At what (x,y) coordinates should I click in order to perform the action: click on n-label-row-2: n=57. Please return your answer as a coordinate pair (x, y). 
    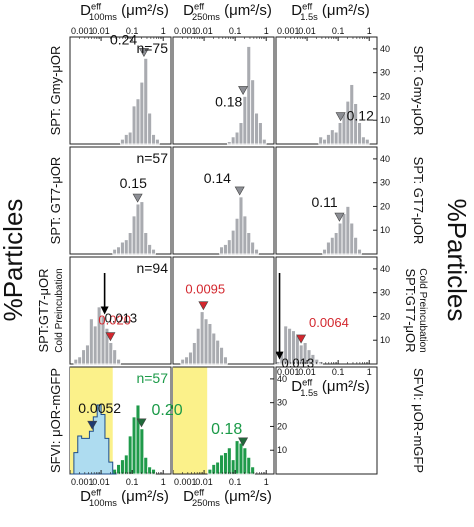
    Looking at the image, I should click on (152, 158).